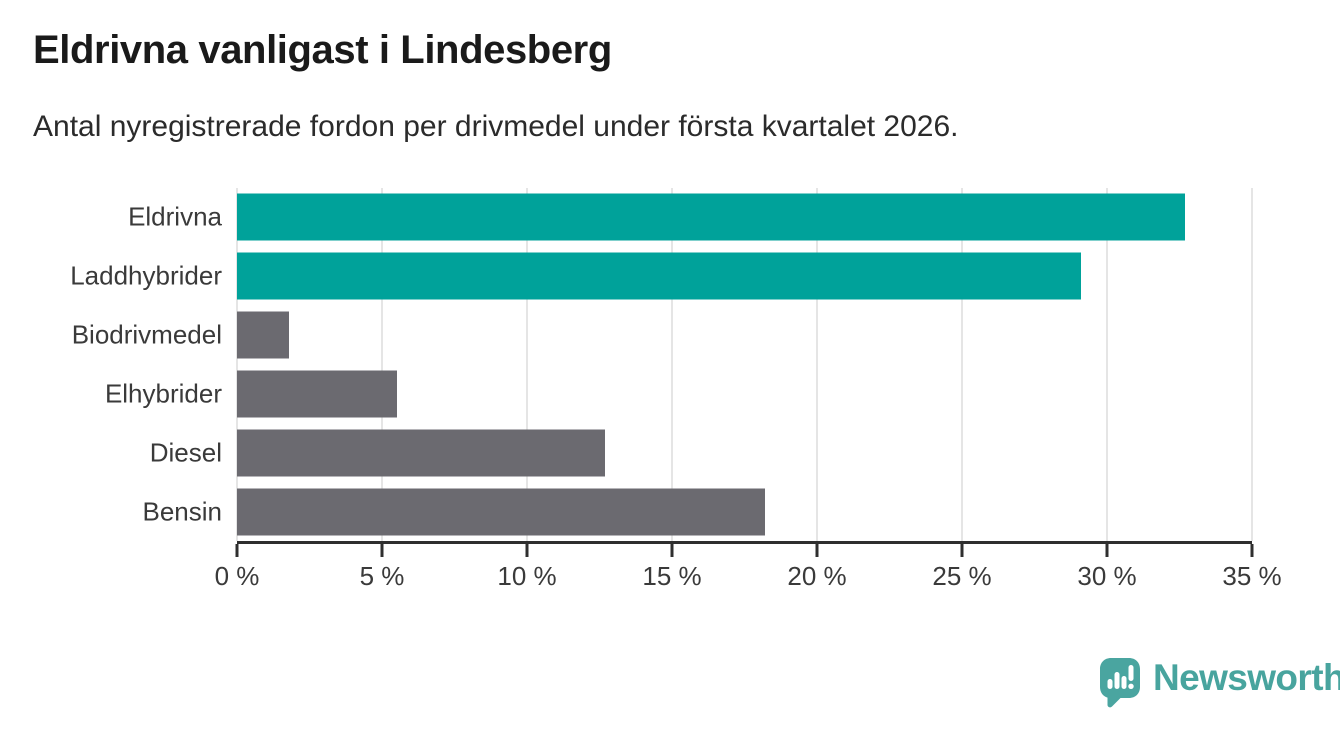  What do you see at coordinates (1107, 576) in the screenshot?
I see `x-axis-tick-label: 30 %` at bounding box center [1107, 576].